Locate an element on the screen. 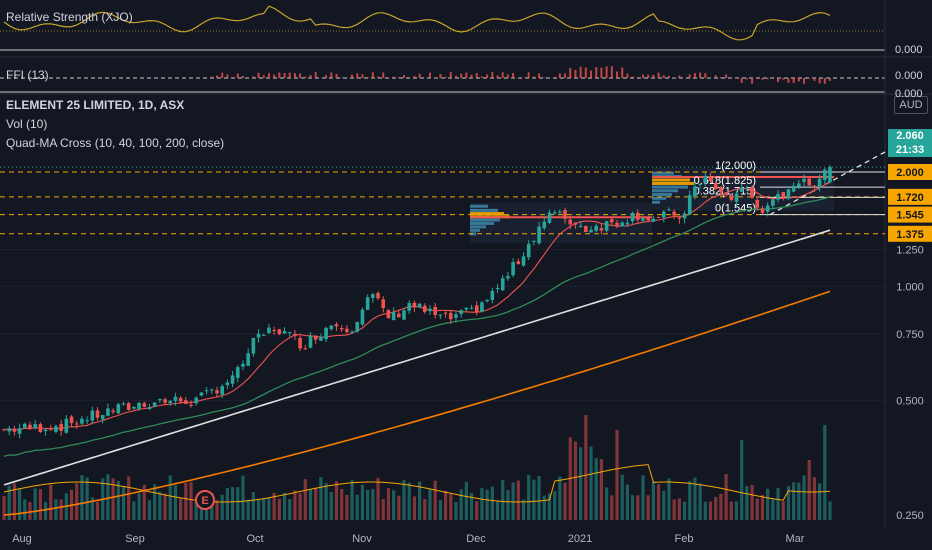 This screenshot has width=932, height=550. rs-indicator-label: Relative Strength (XJO) is located at coordinates (69, 17).